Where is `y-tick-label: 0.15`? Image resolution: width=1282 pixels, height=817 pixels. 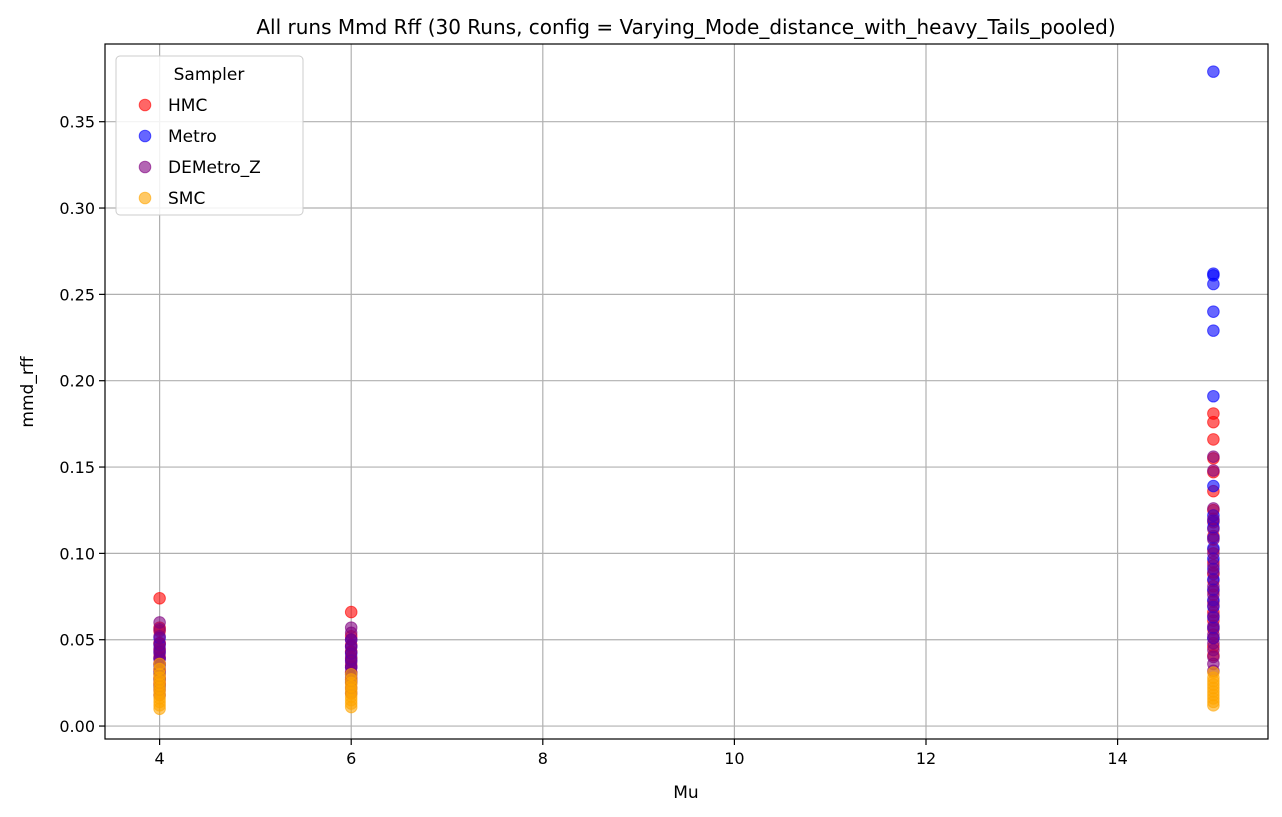 y-tick-label: 0.15 is located at coordinates (77, 467).